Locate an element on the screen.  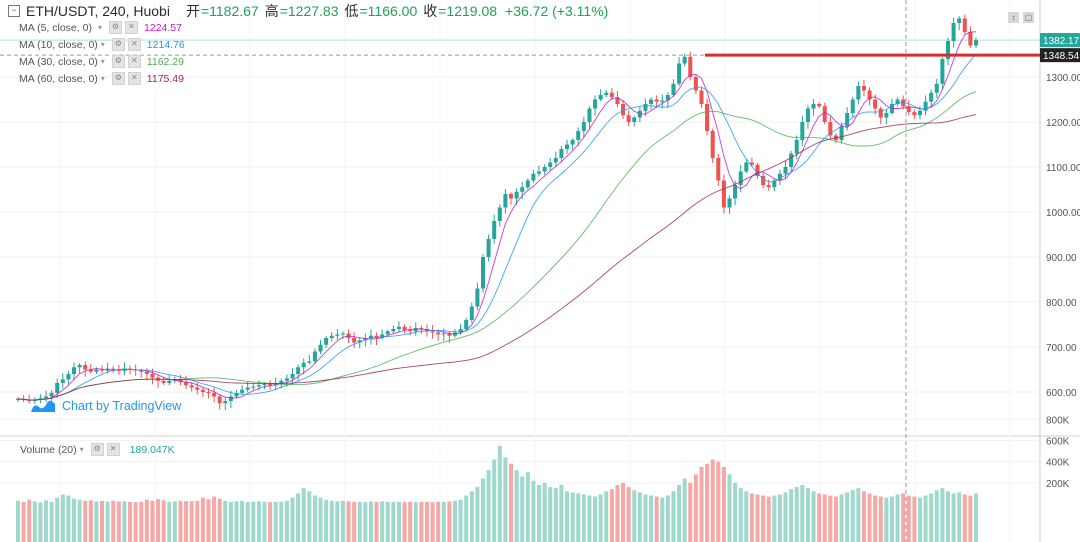
ma-row: MA (5, close, 0) ▾ ⚙ ✕ 1224.57 is located at coordinates (313, 27).